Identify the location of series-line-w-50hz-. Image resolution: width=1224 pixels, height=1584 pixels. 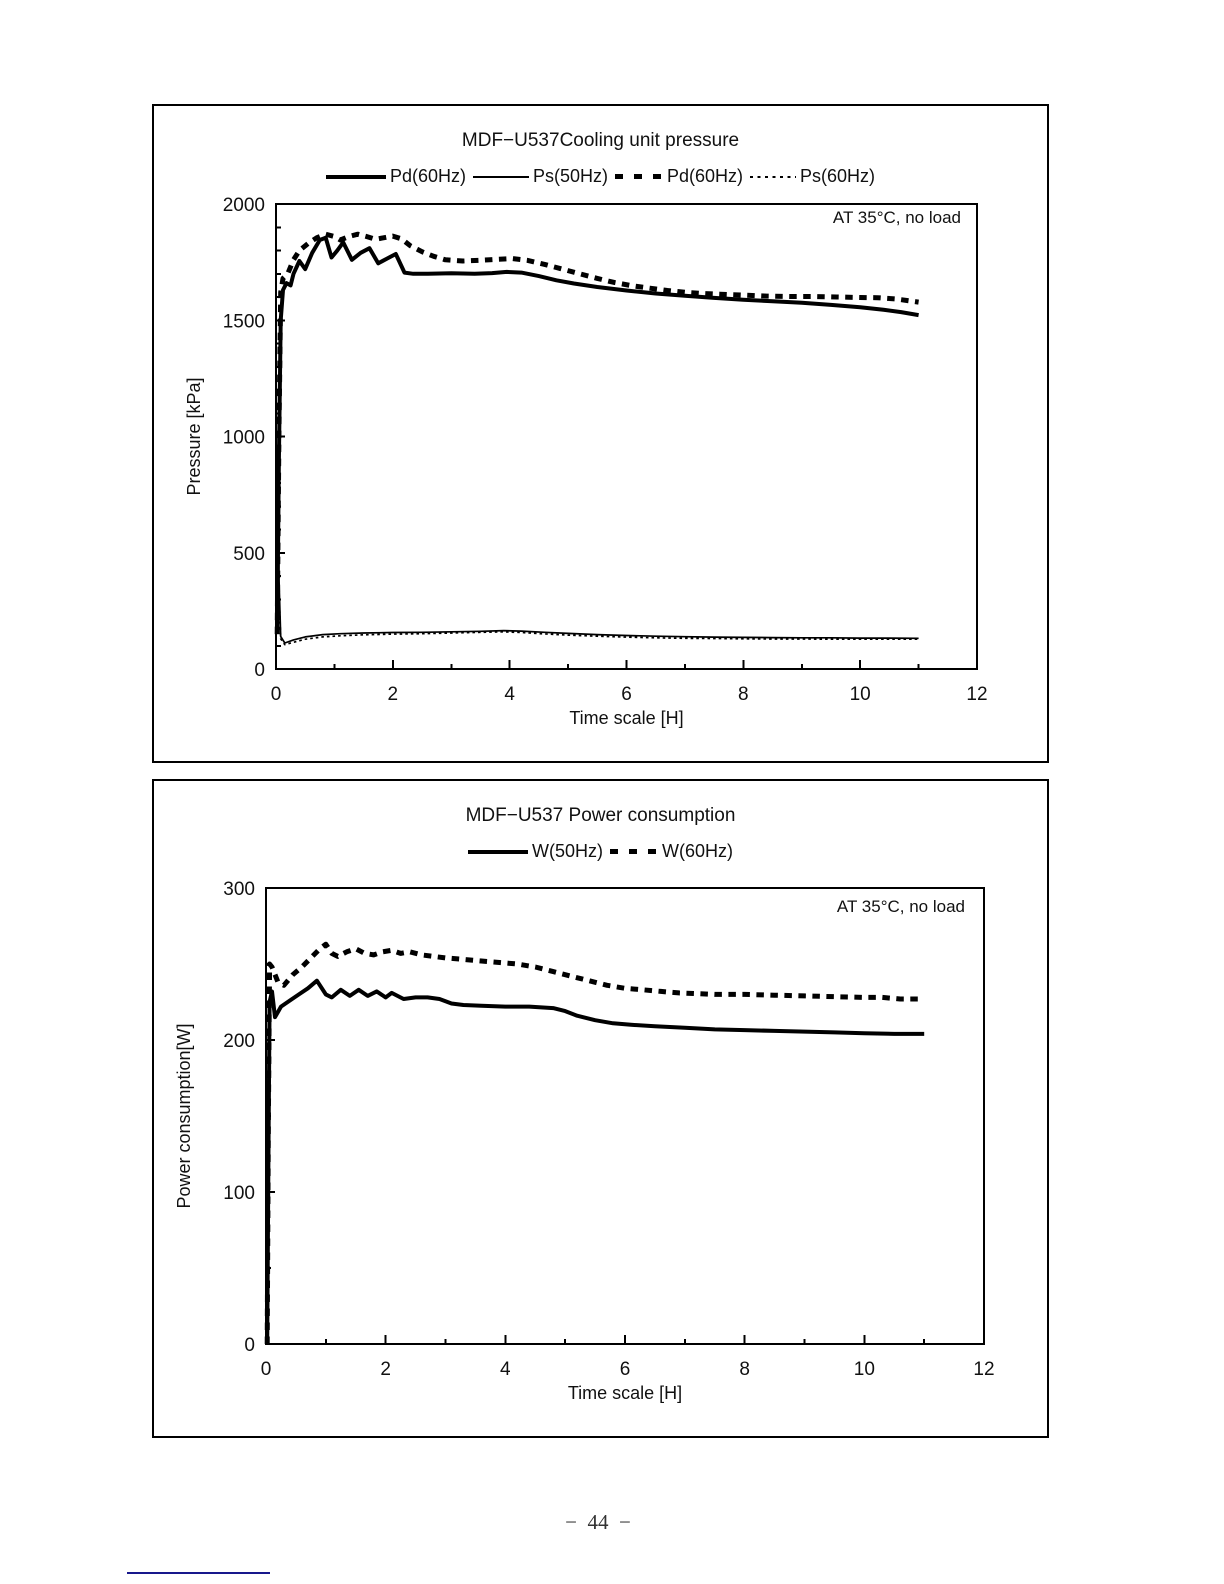
(595, 1161).